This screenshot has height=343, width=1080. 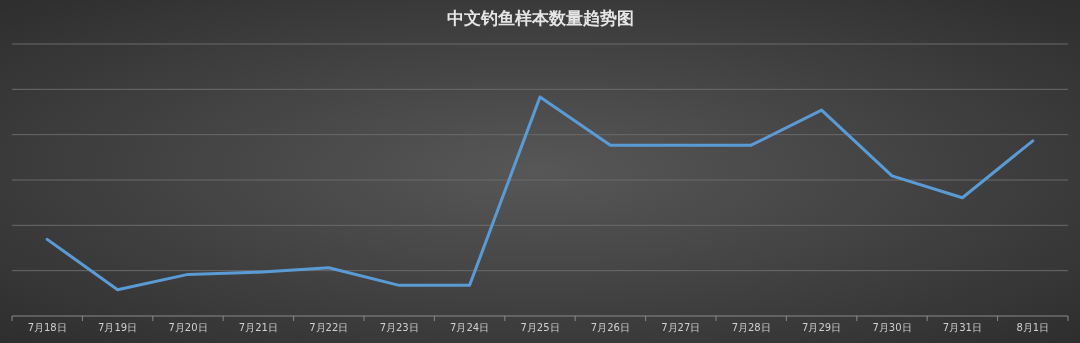 I want to click on x-tick-label: 7月27日, so click(x=681, y=327).